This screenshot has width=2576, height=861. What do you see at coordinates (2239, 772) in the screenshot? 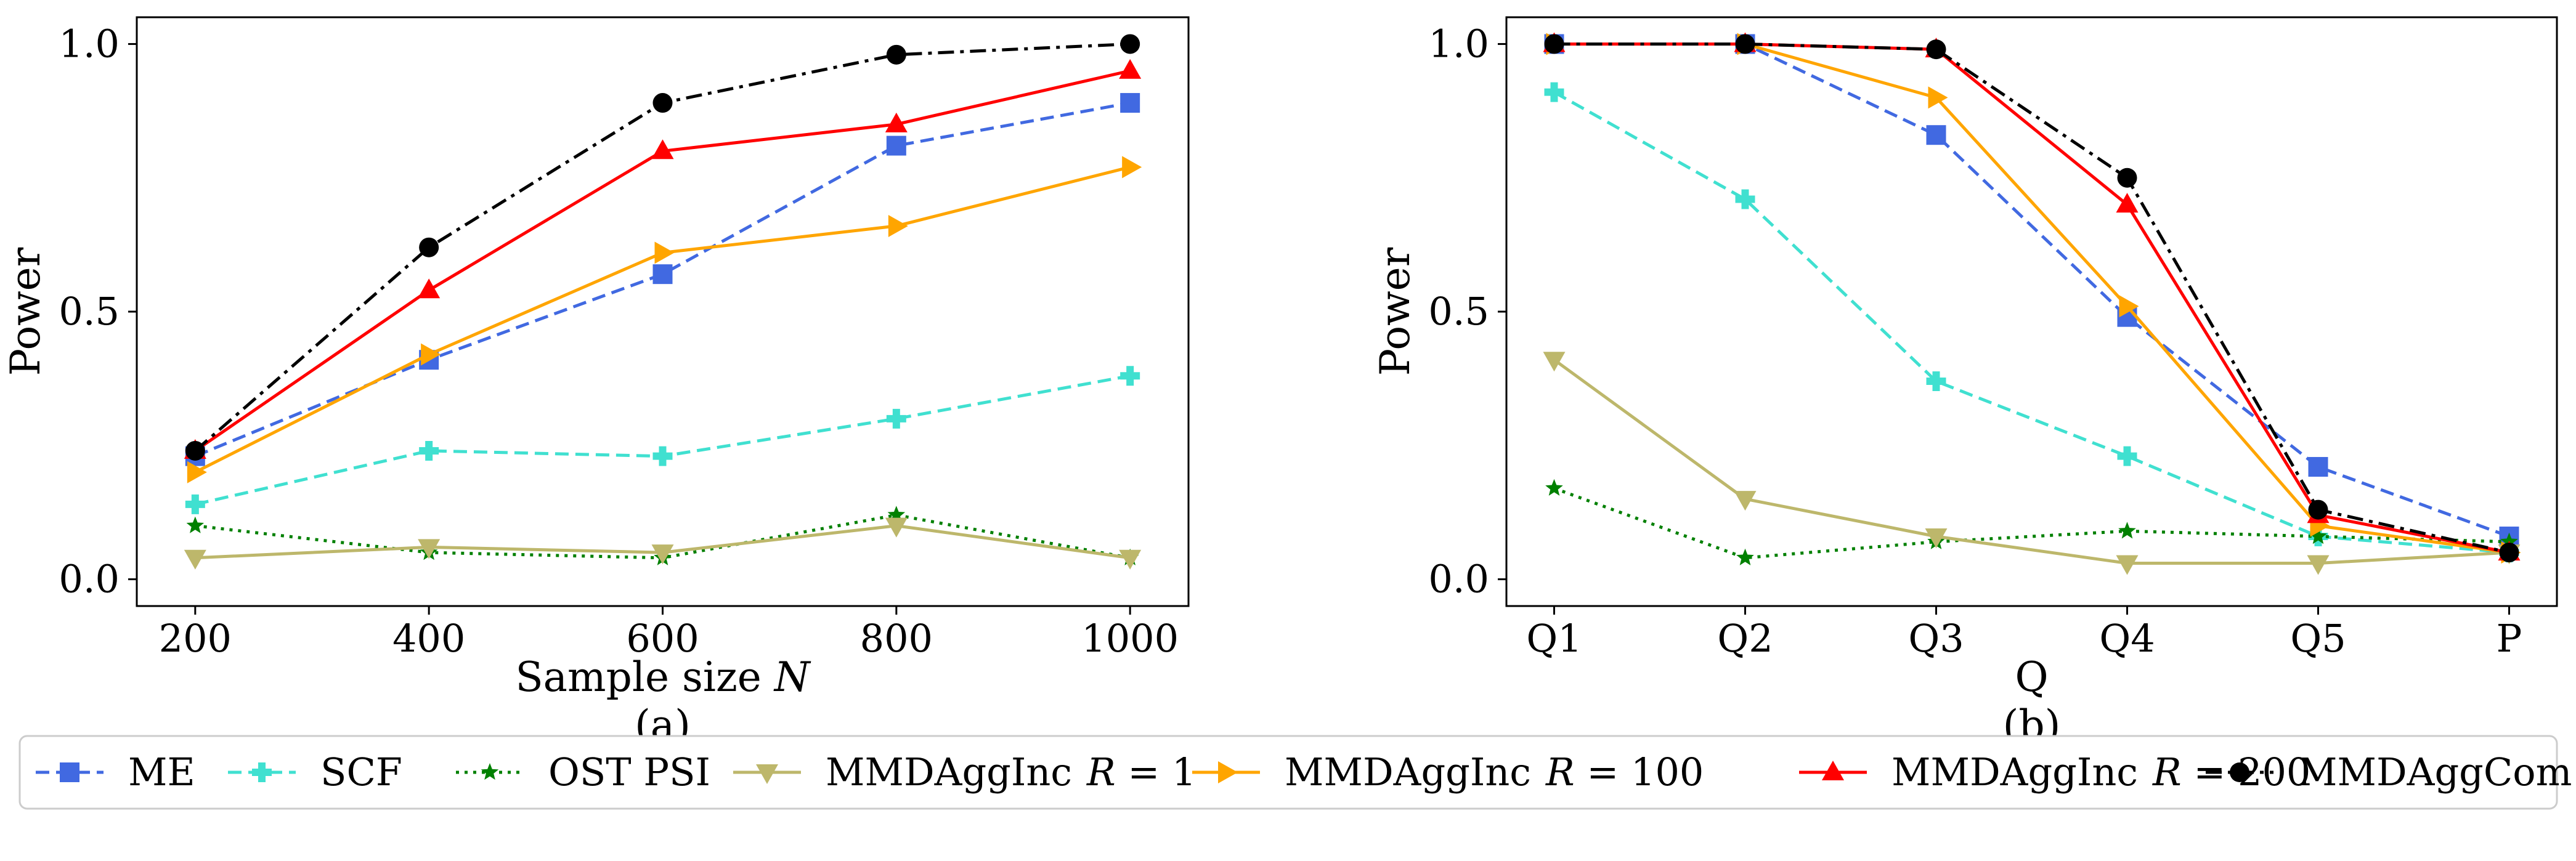
I see `legend-marker-mmdaggcom` at bounding box center [2239, 772].